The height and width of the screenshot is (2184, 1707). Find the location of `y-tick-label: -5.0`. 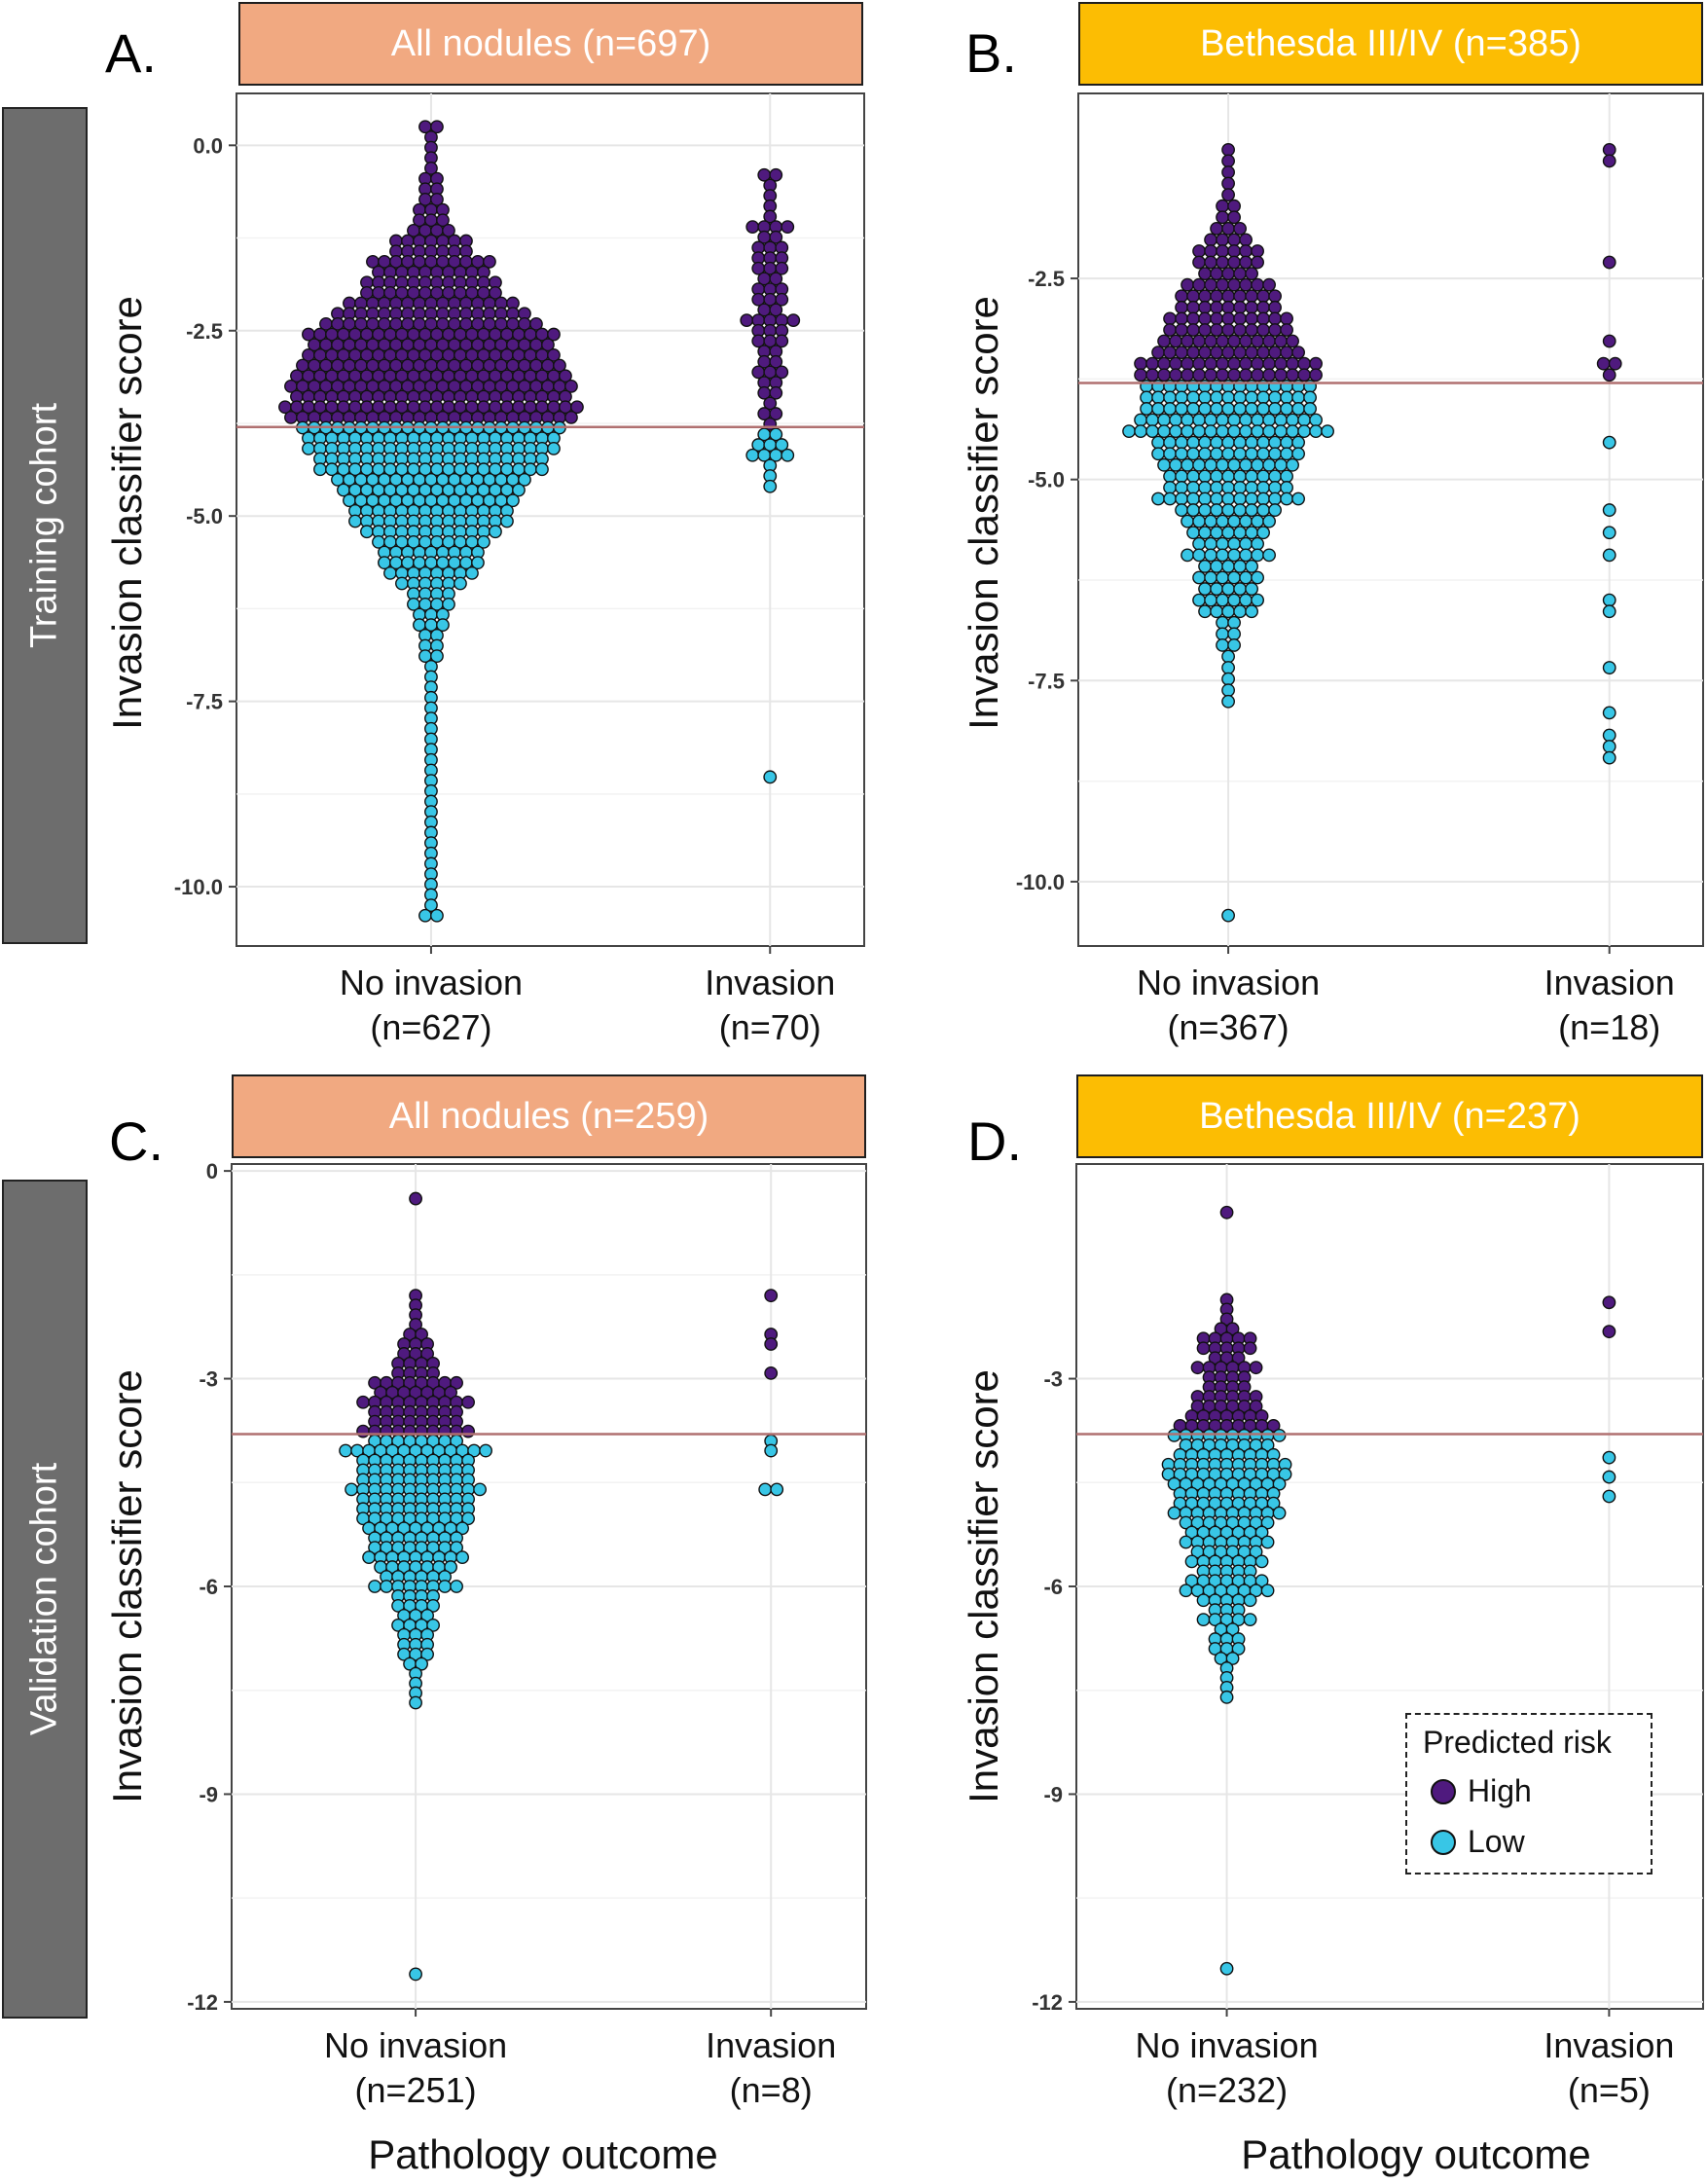

y-tick-label: -5.0 is located at coordinates (204, 516).